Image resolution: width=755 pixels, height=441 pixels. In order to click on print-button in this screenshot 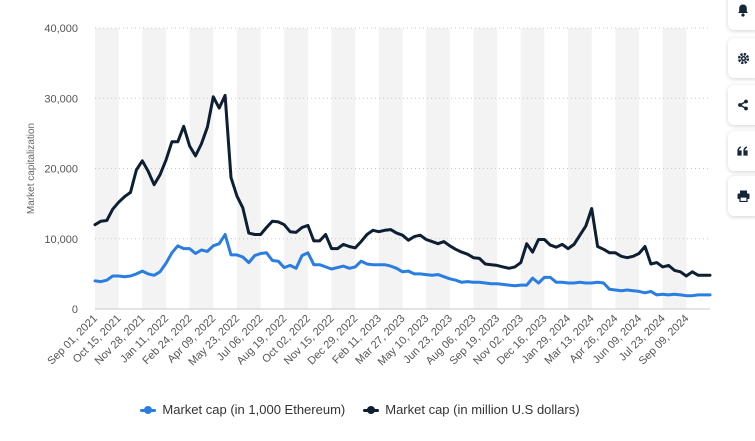, I will do `click(741, 196)`.